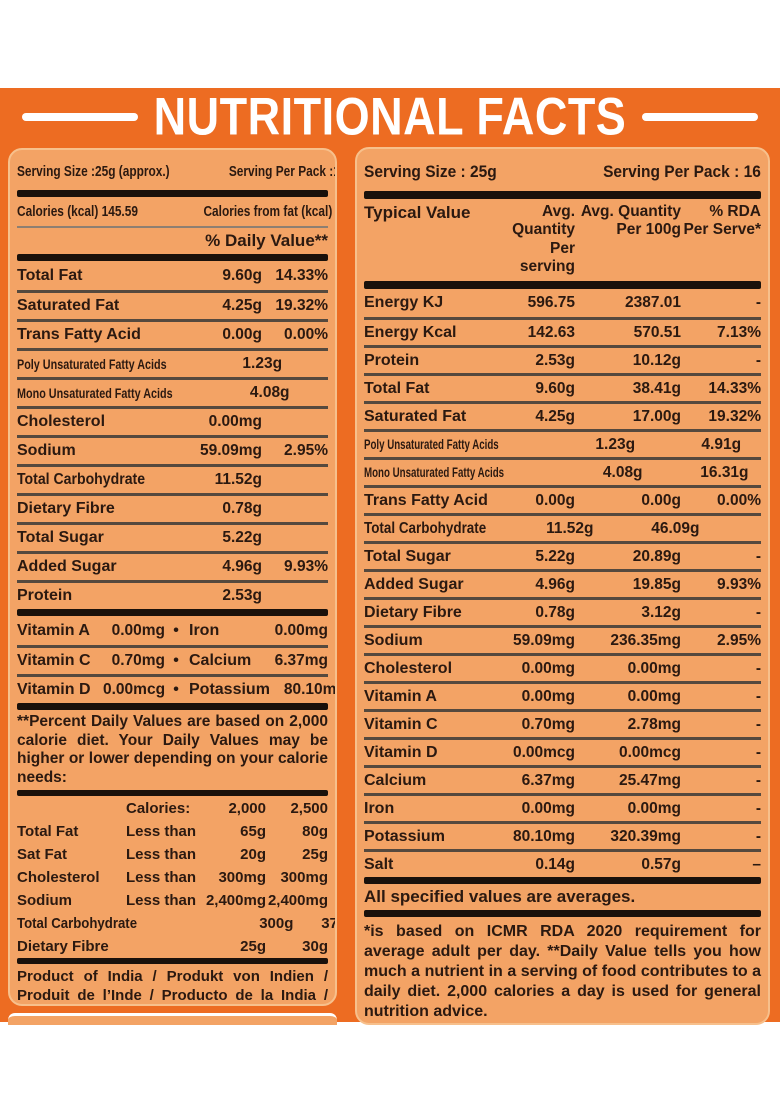 The image size is (780, 1108). Describe the element at coordinates (60, 537) in the screenshot. I see `nutrient-name: Total Sugar` at that location.